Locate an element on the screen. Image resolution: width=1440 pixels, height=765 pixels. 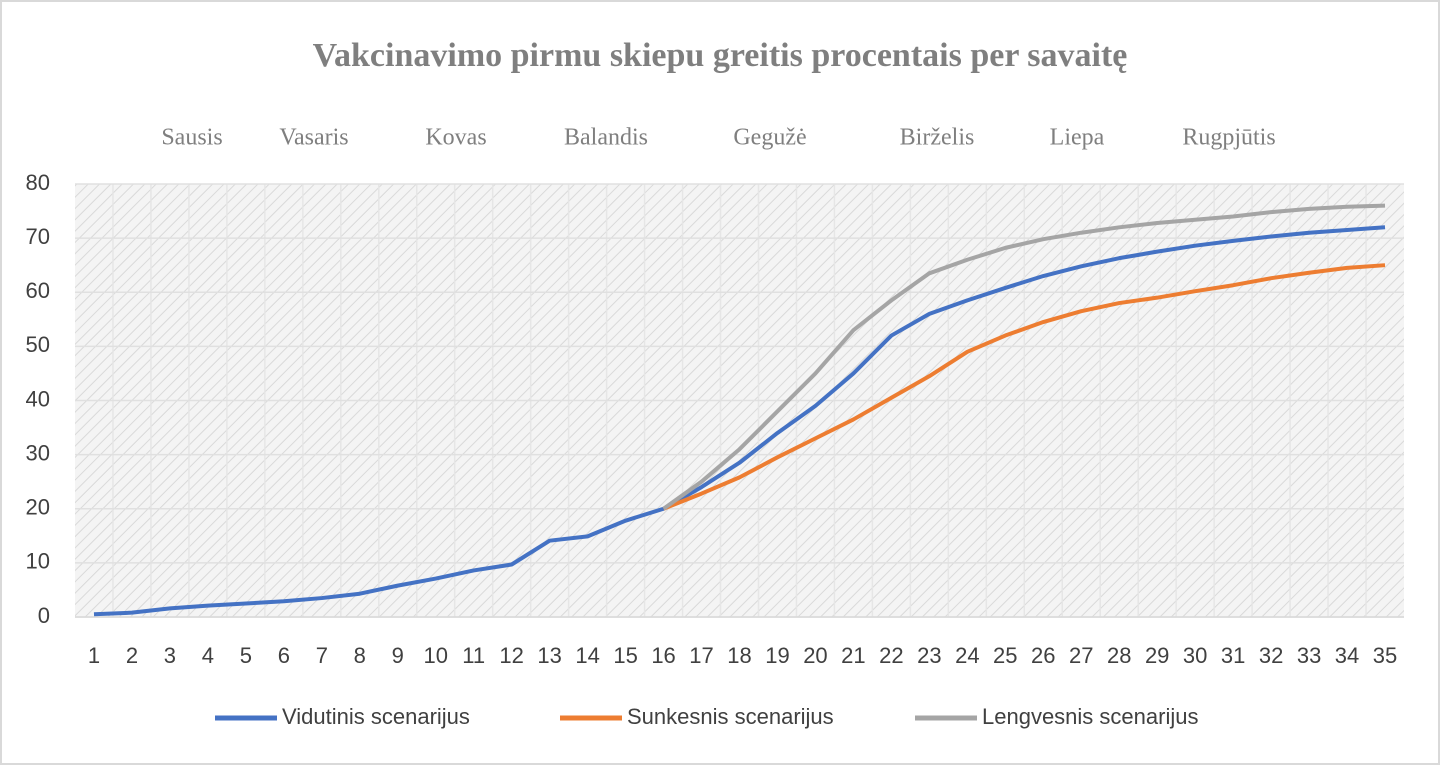
y-tick-label: 70 is located at coordinates (38, 236).